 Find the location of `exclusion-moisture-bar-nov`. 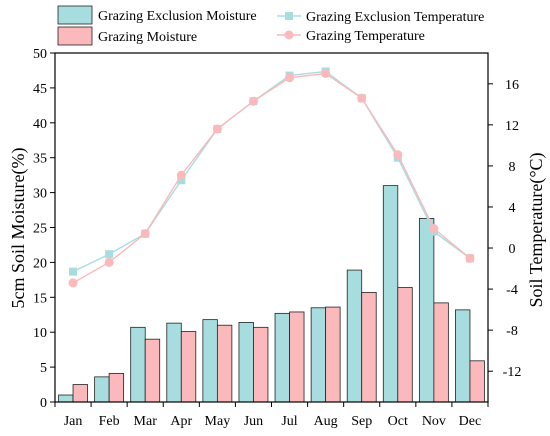

exclusion-moisture-bar-nov is located at coordinates (426, 310).